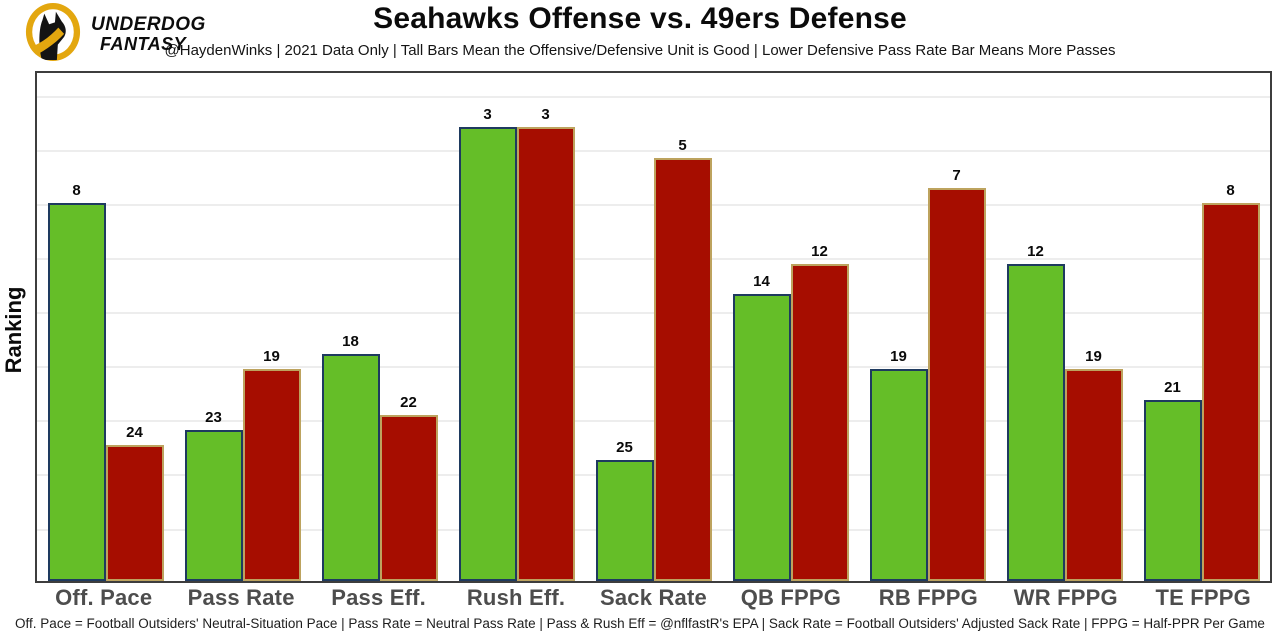  I want to click on bar-group-rb-fppg: 19 7, so click(927, 327).